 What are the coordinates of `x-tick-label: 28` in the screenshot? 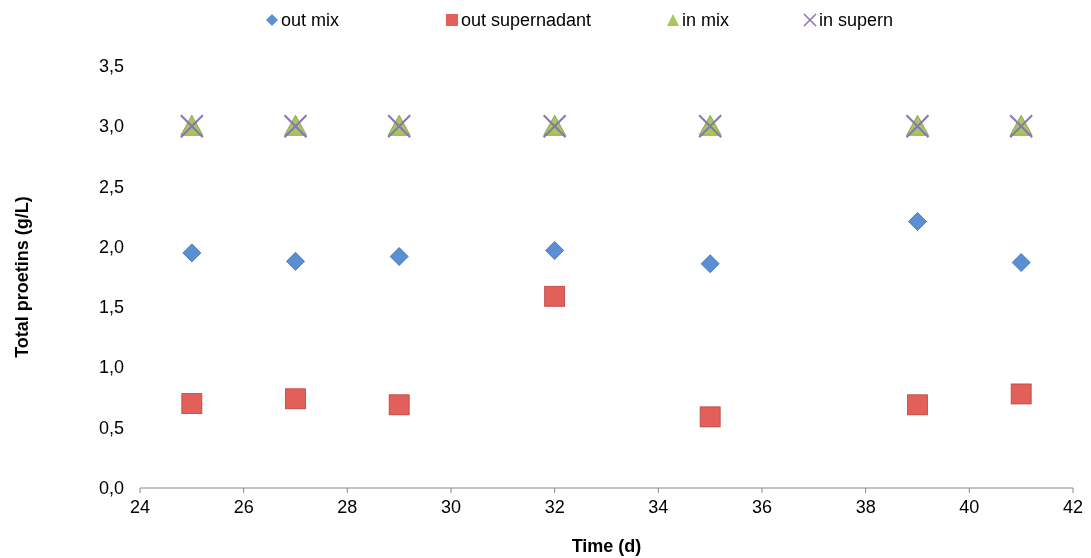 It's located at (347, 507).